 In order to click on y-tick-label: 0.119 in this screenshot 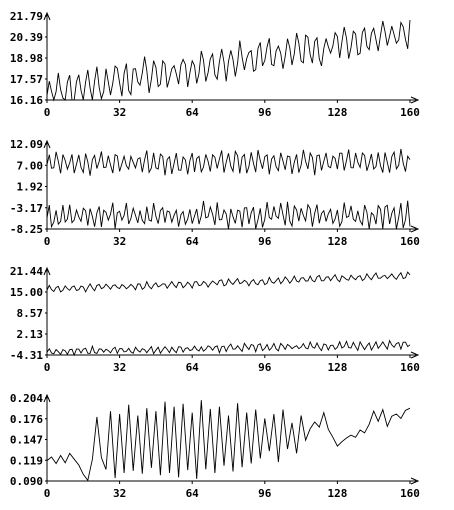, I will do `click(26, 460)`.